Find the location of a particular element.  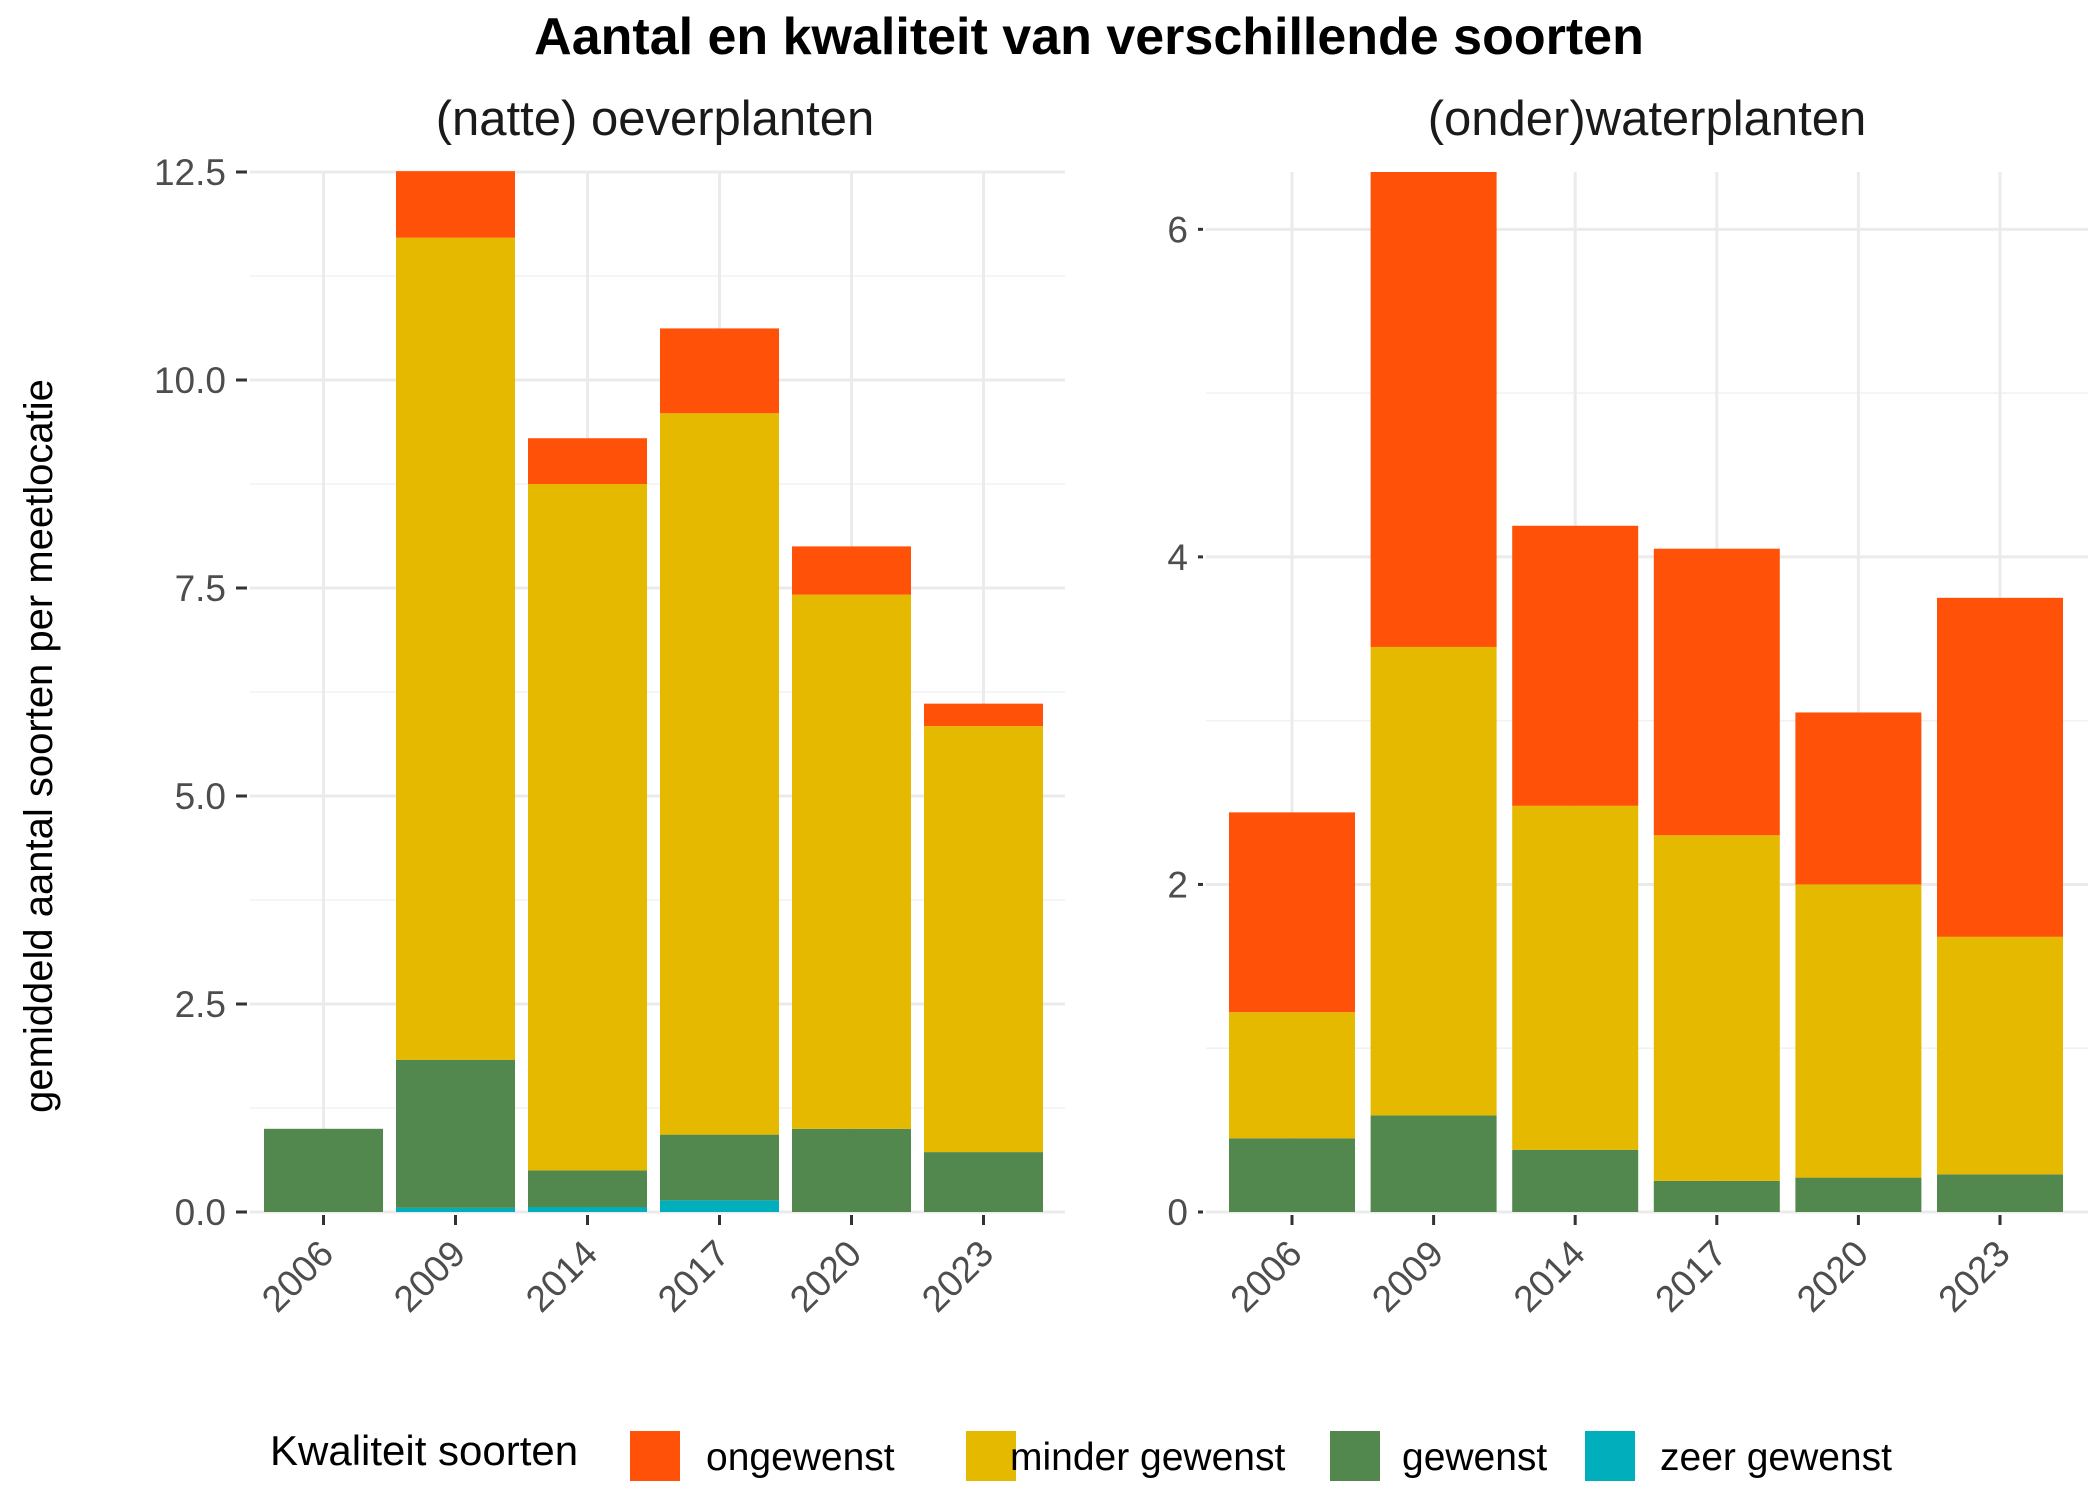

bar-zeer-gewenst-2014 is located at coordinates (587, 1209).